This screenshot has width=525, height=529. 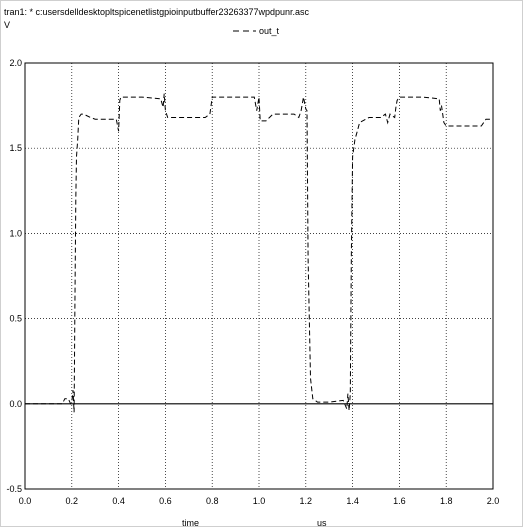 I want to click on x-tick-label: 0.6, so click(x=165, y=501).